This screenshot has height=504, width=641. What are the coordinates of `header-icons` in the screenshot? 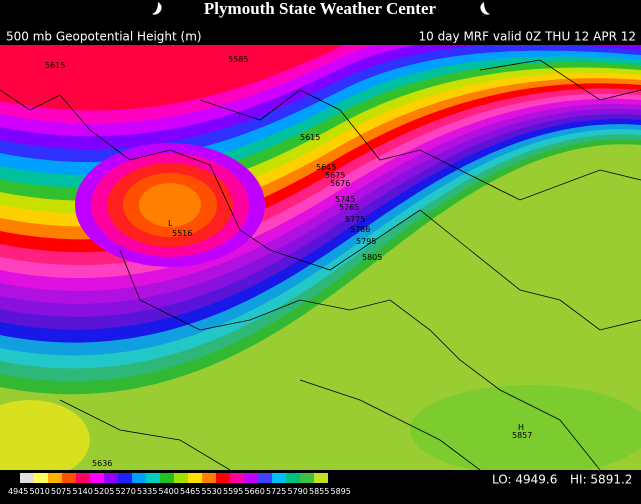 It's located at (321, 8).